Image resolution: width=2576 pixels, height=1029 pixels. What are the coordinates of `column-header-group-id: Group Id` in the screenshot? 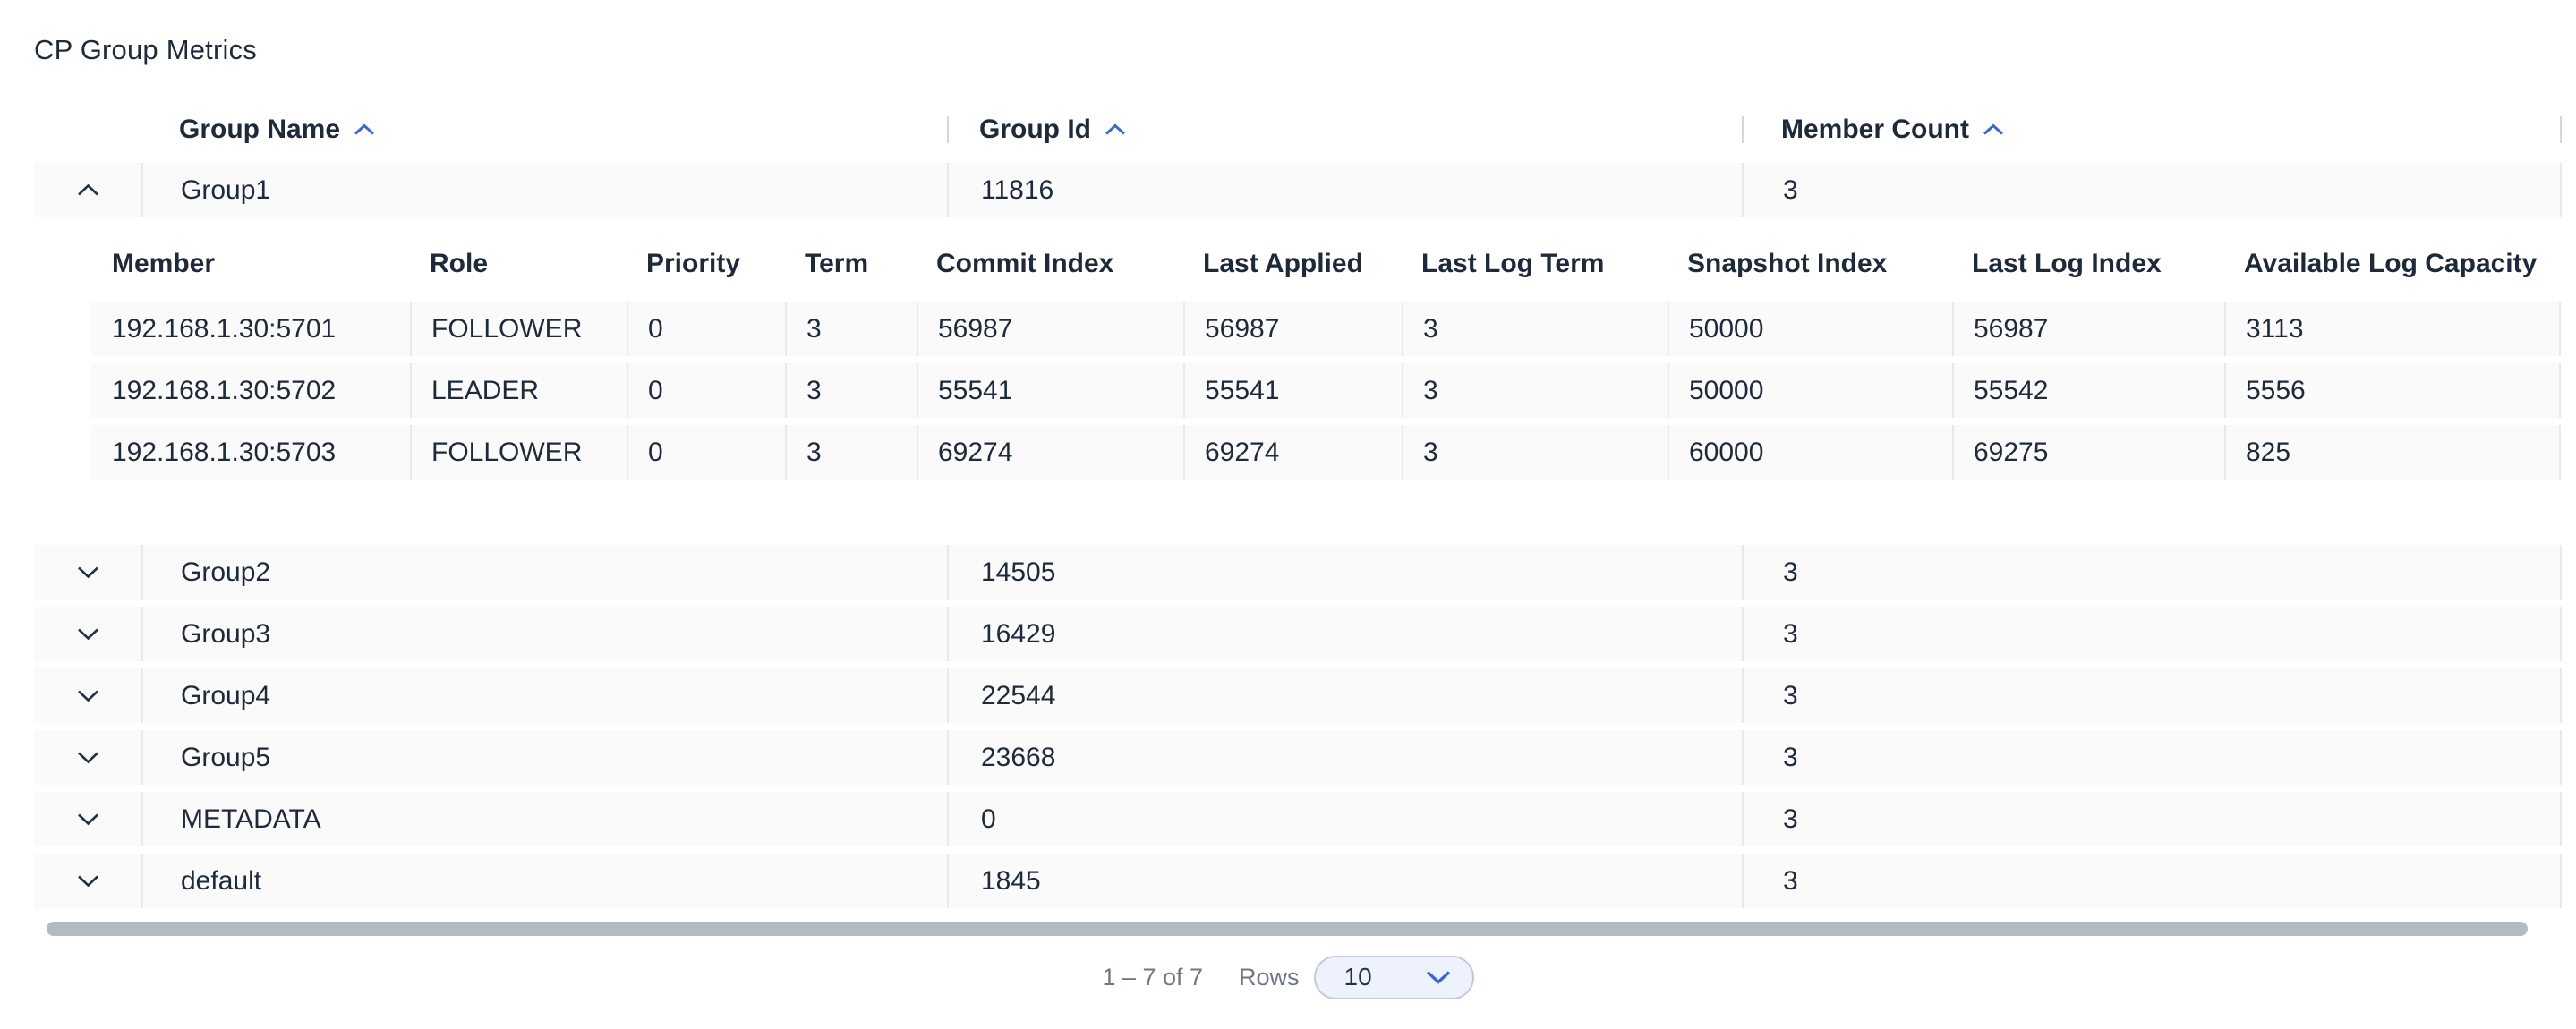 It's located at (1344, 129).